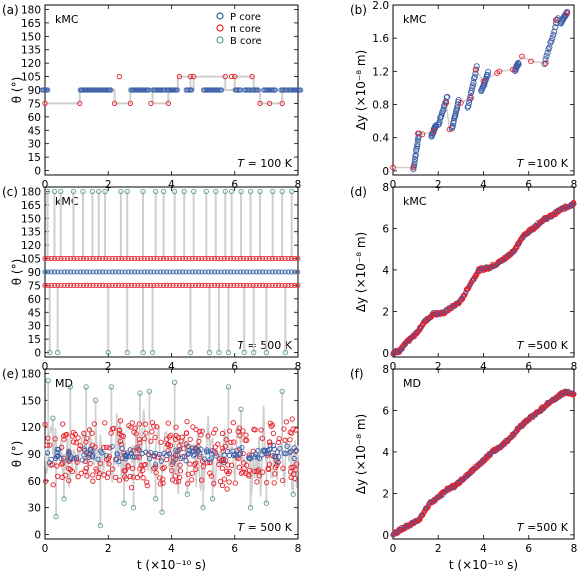 The image size is (581, 574). I want to click on x-tick-label: 8, so click(298, 367).